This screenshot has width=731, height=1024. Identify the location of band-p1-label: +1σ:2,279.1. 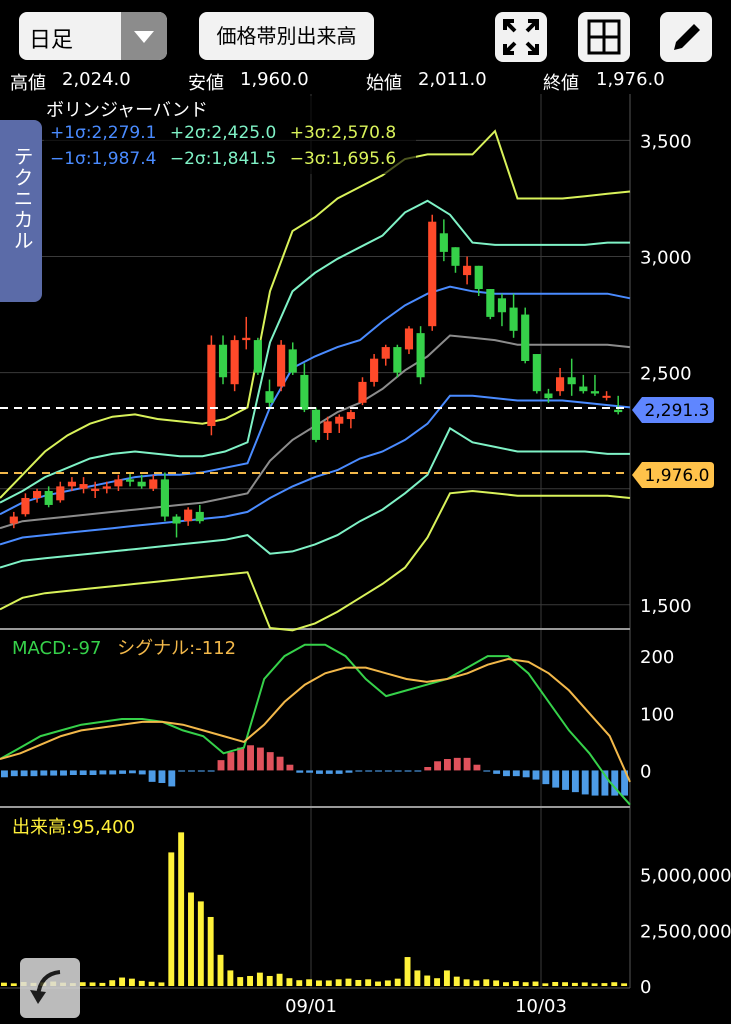
(103, 133).